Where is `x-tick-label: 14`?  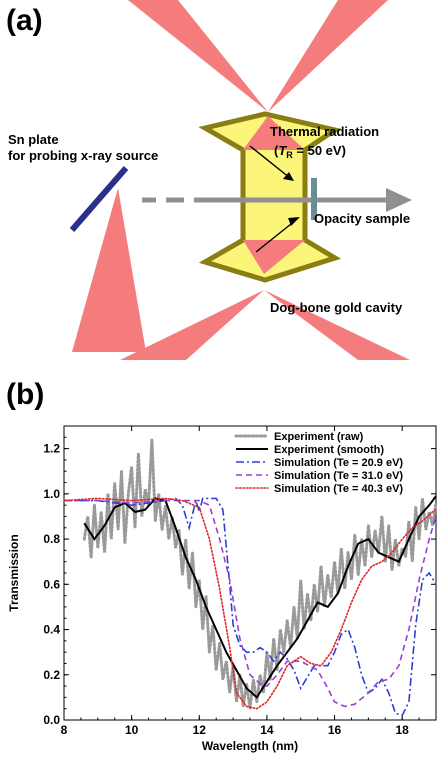
x-tick-label: 14 is located at coordinates (267, 730).